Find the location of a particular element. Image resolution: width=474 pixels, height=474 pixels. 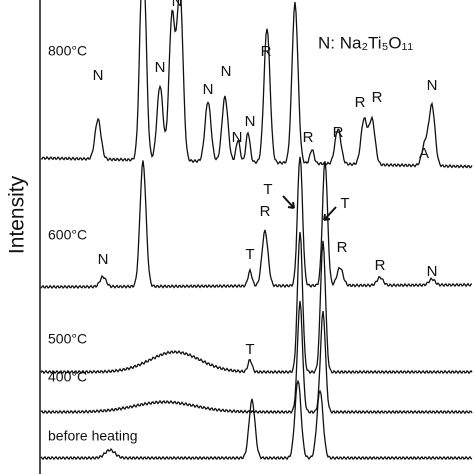

legend-entry: N: Na₂Ti₅O₁₁ is located at coordinates (365, 42).